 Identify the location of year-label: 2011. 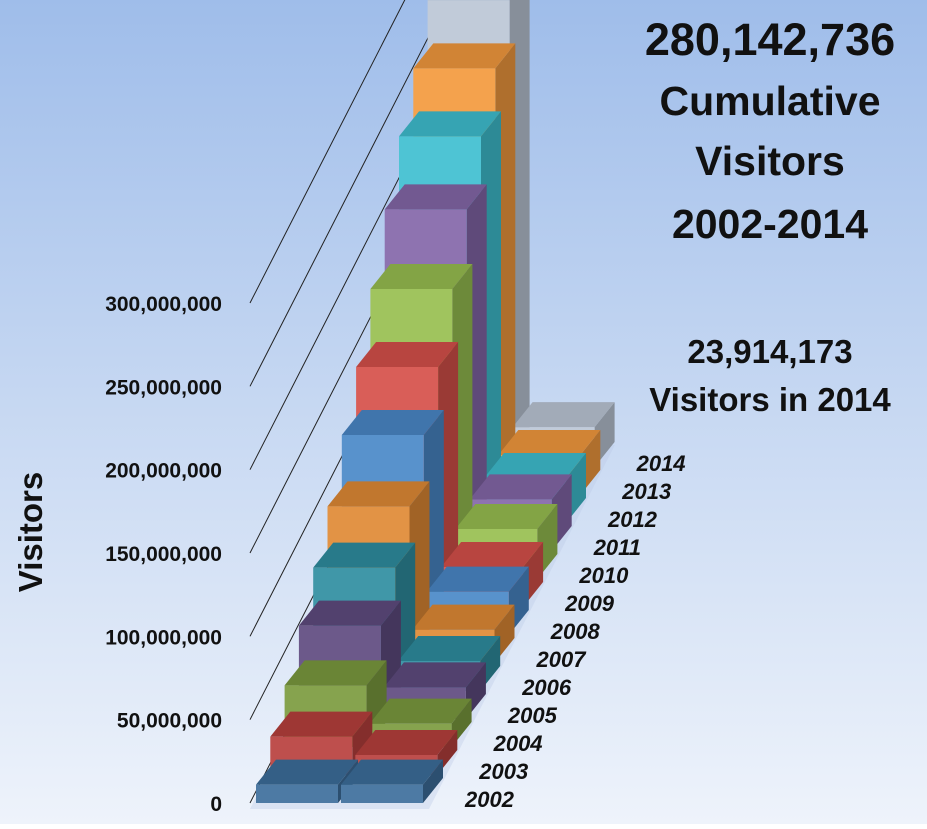
(617, 547).